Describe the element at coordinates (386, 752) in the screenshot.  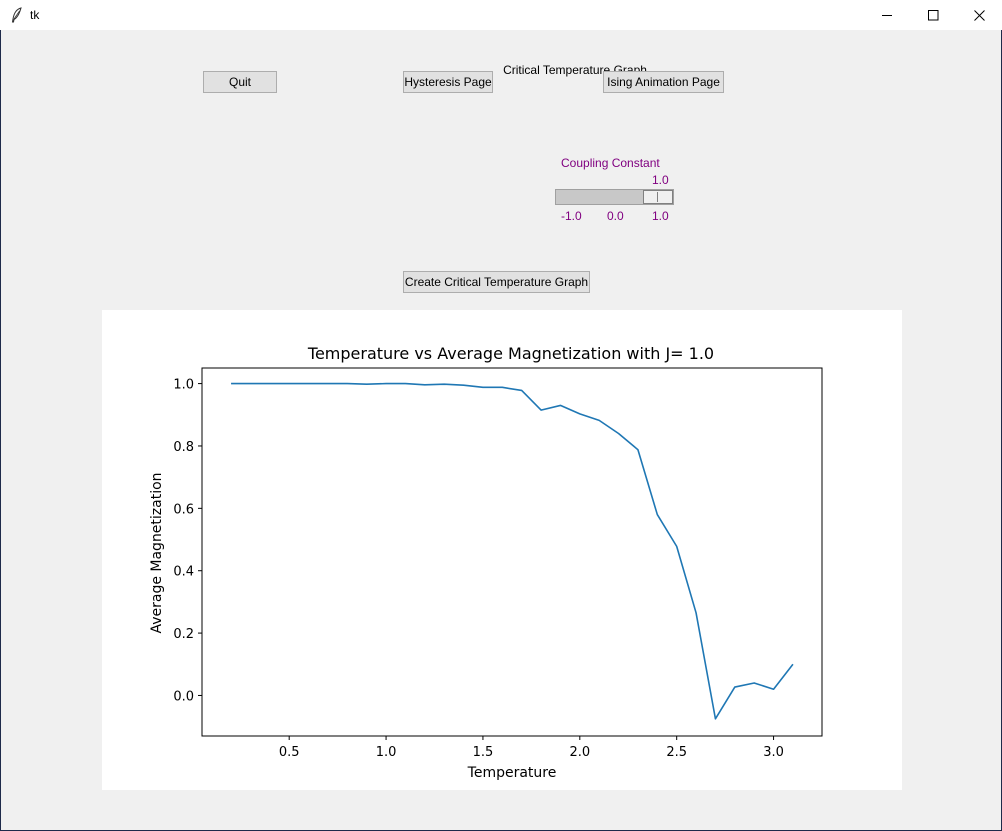
I see `x-tick-label: 1.0` at that location.